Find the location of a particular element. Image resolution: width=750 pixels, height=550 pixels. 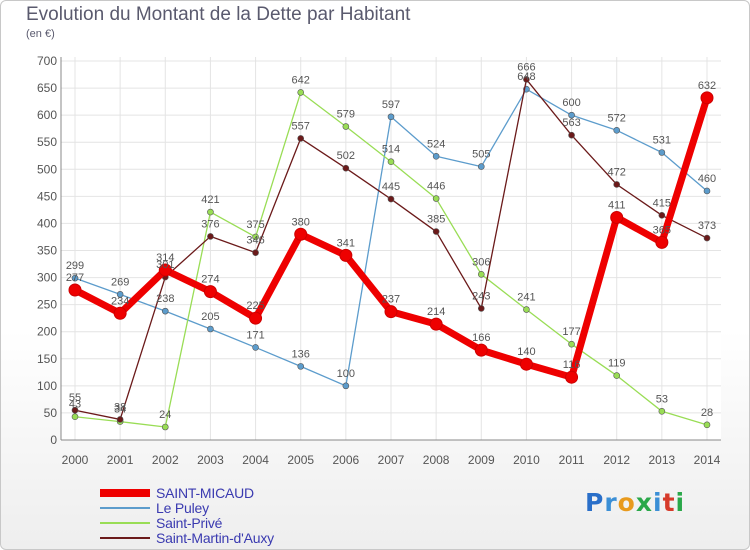

data-label: 341 is located at coordinates (346, 243).